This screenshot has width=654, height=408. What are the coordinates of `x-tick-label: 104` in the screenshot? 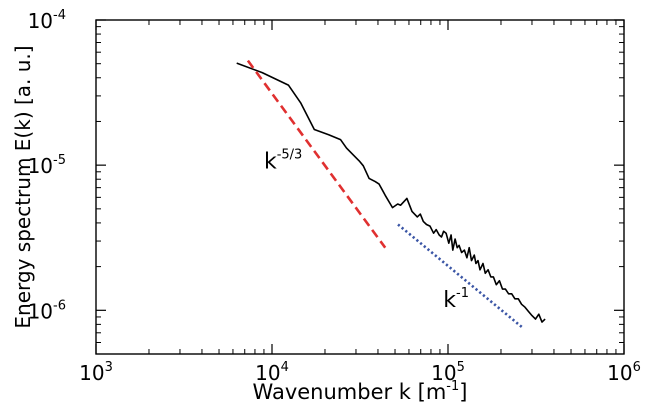 It's located at (272, 372).